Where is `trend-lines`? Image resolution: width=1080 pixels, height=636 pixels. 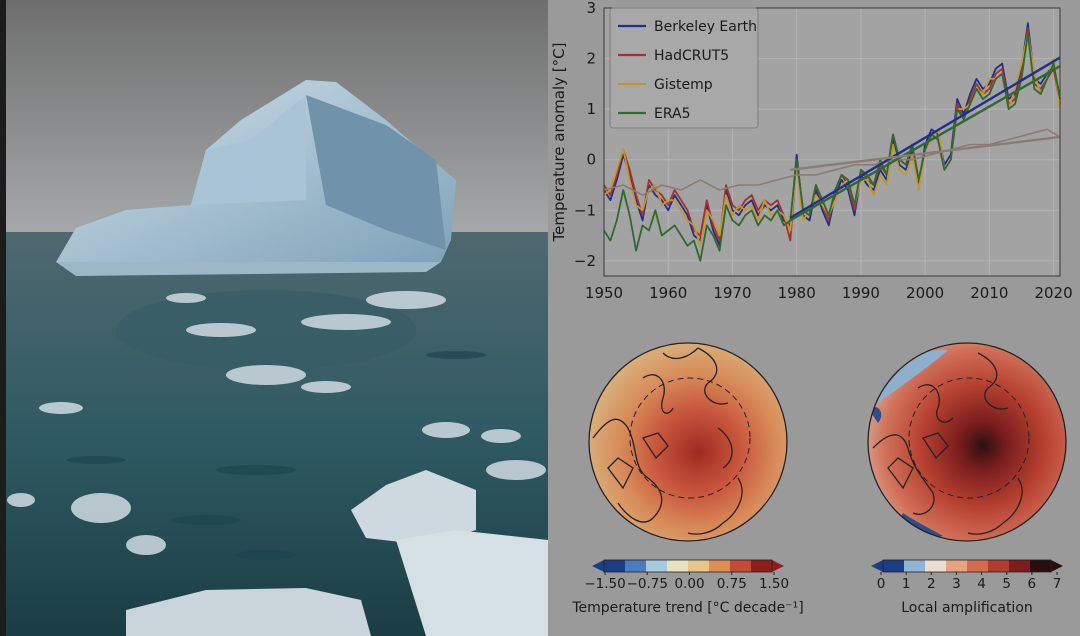
trend-lines is located at coordinates (925, 139).